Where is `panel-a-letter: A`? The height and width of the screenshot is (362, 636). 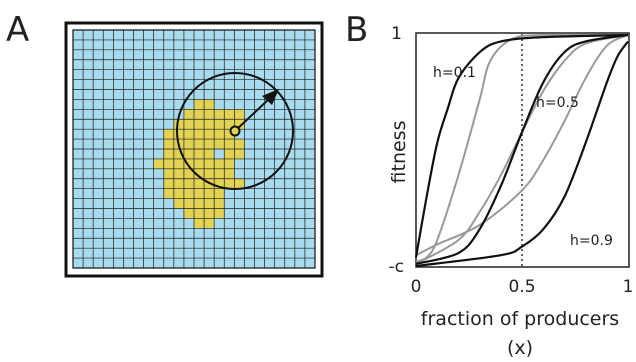
panel-a-letter: A is located at coordinates (17, 30).